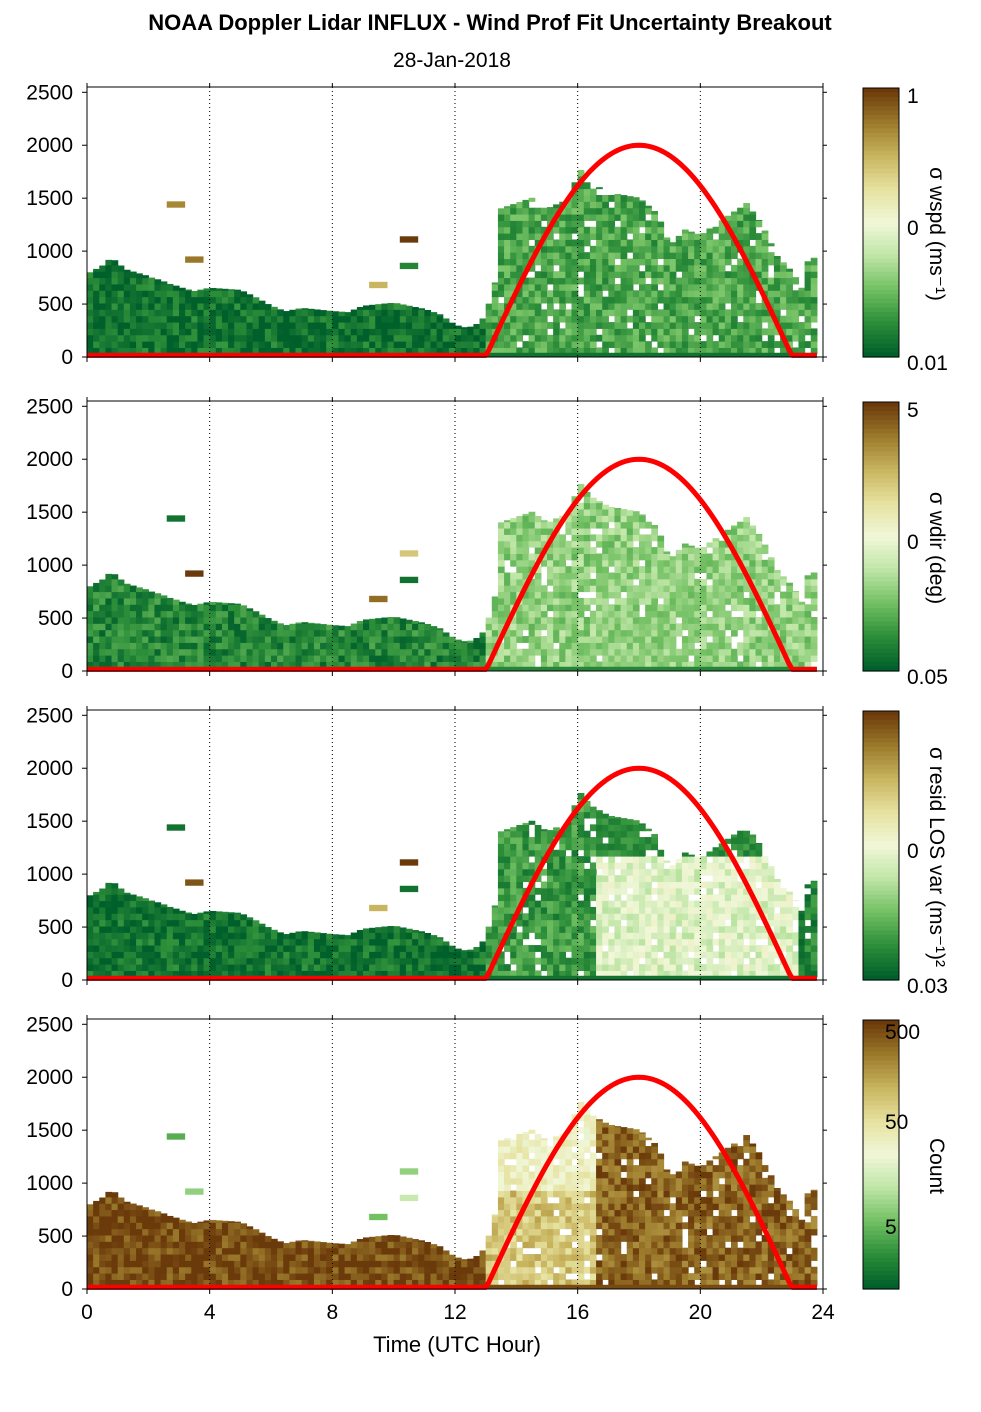 The height and width of the screenshot is (1412, 981). What do you see at coordinates (378, 285) in the screenshot?
I see `isolated-cell` at bounding box center [378, 285].